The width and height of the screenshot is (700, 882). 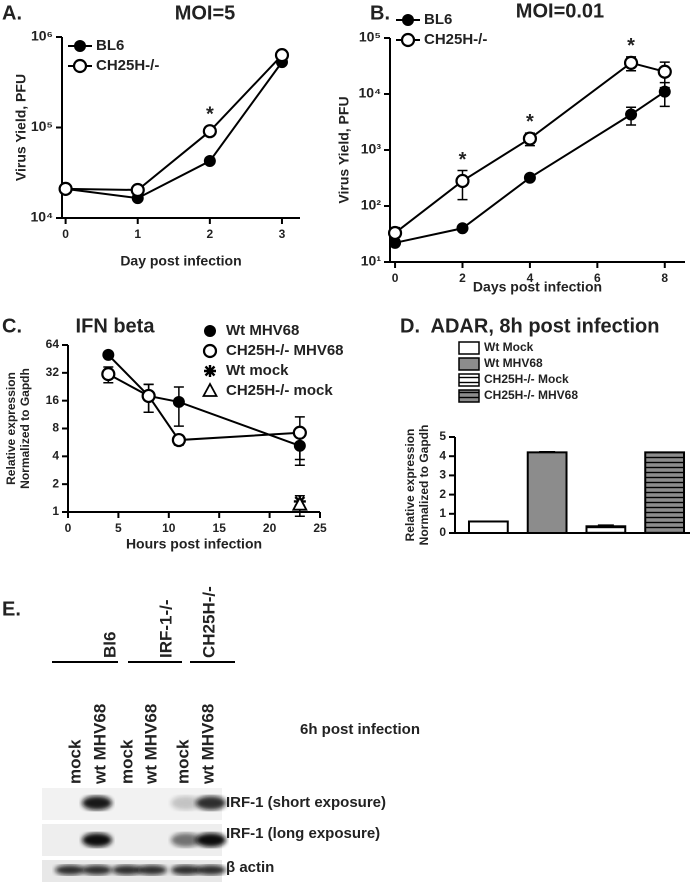 What do you see at coordinates (442, 513) in the screenshot?
I see `y-tick-label: 1` at bounding box center [442, 513].